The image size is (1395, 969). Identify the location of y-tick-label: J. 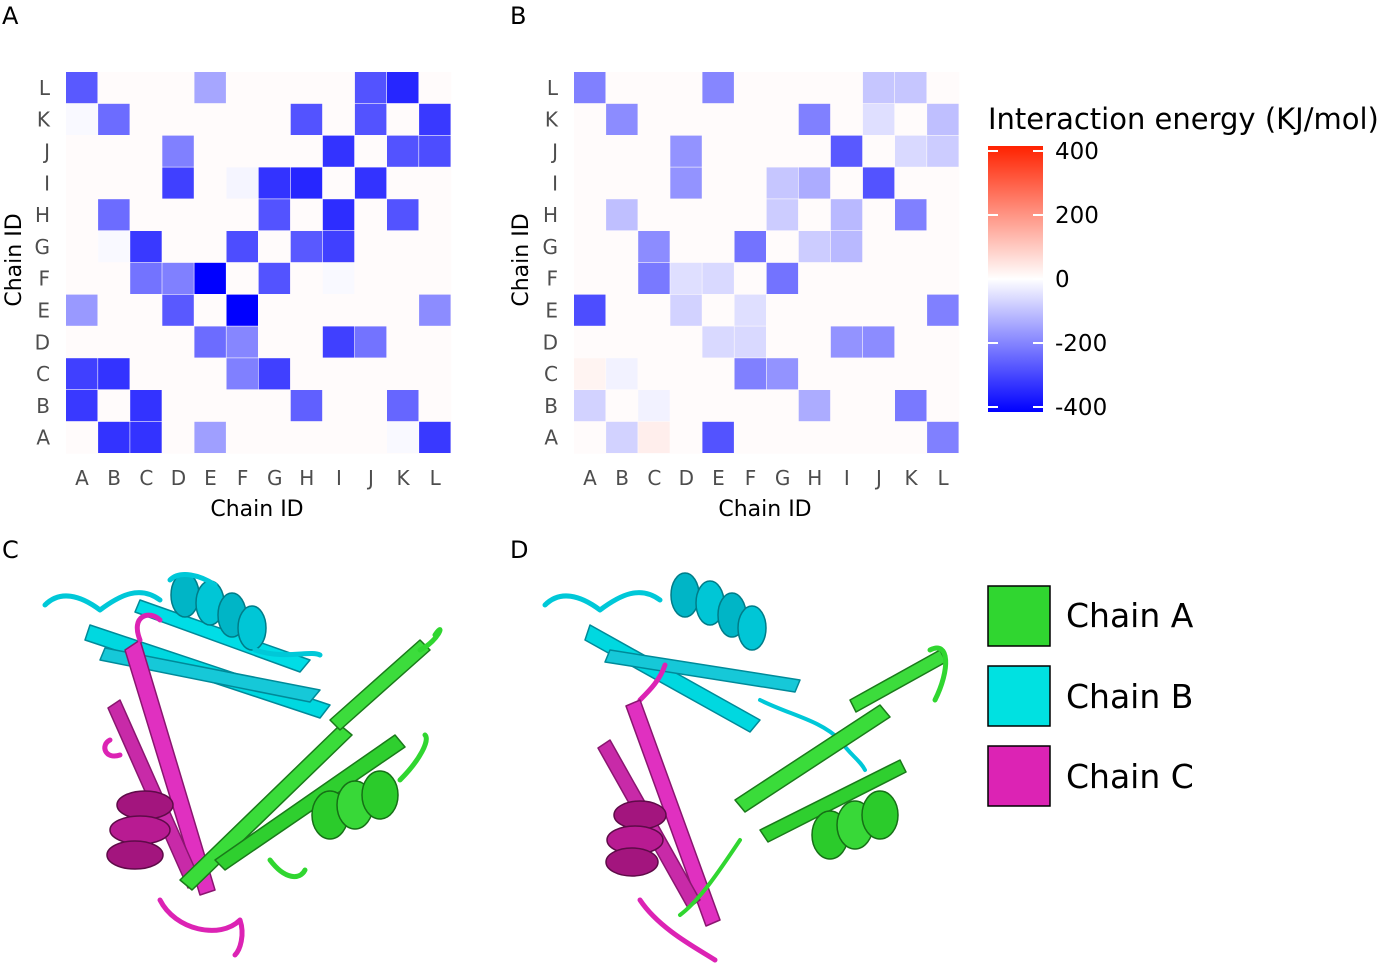
(554, 152).